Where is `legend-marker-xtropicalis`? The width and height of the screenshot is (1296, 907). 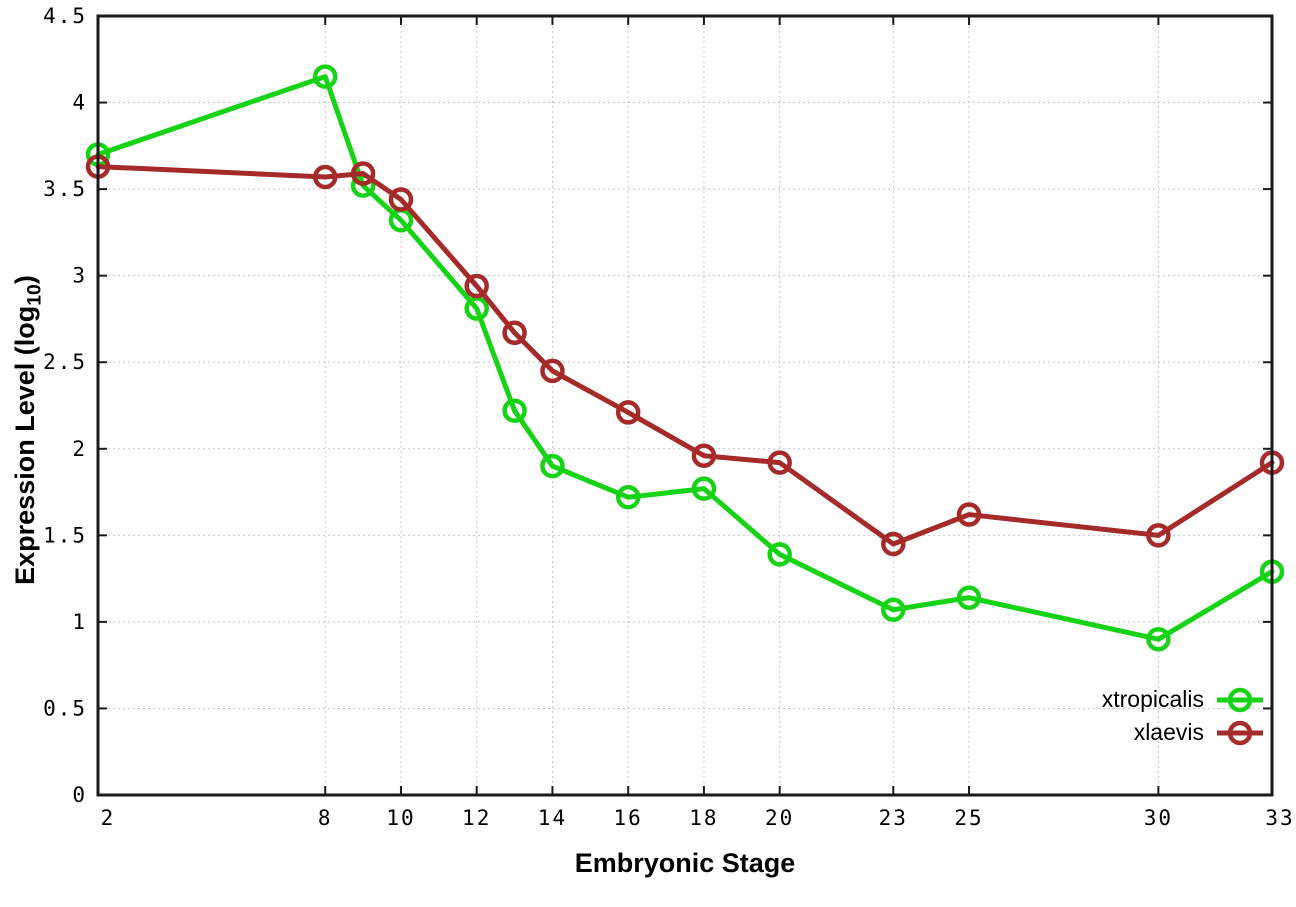
legend-marker-xtropicalis is located at coordinates (1240, 699).